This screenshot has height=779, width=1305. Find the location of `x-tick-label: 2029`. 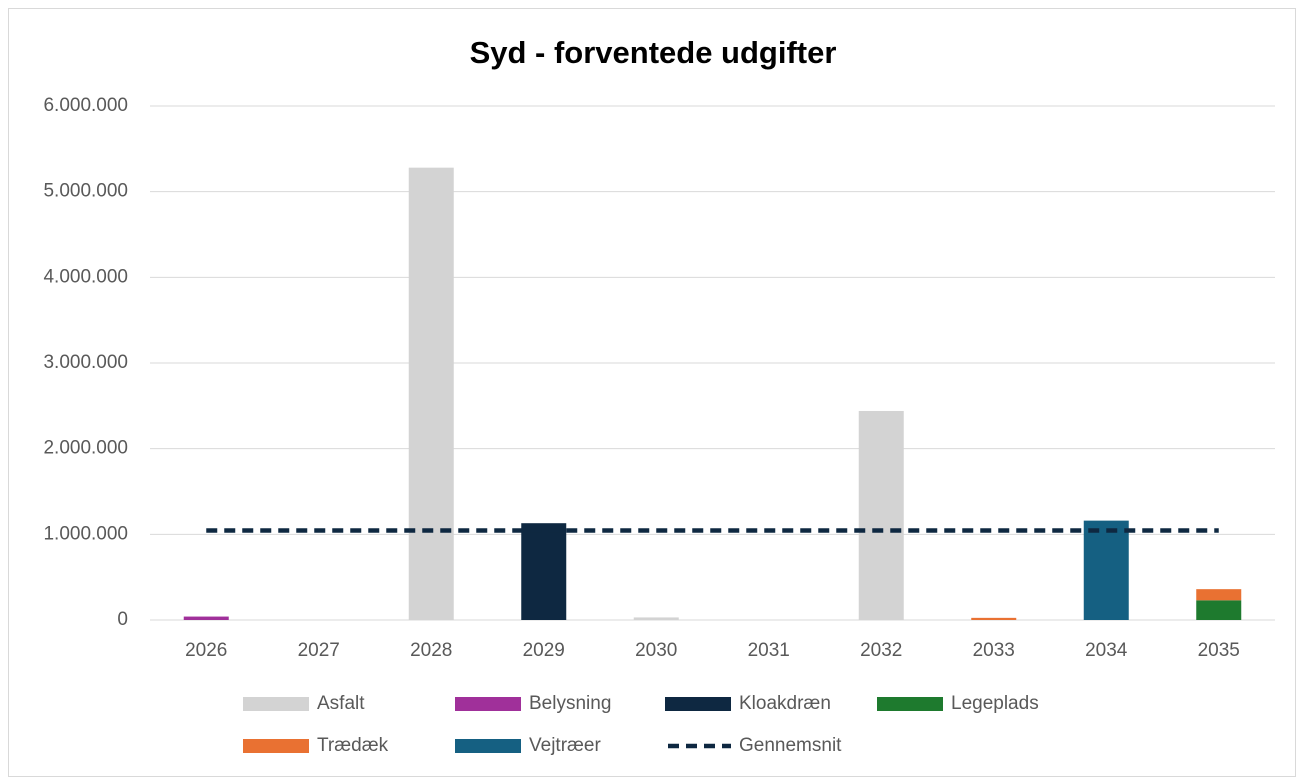

x-tick-label: 2029 is located at coordinates (544, 650).